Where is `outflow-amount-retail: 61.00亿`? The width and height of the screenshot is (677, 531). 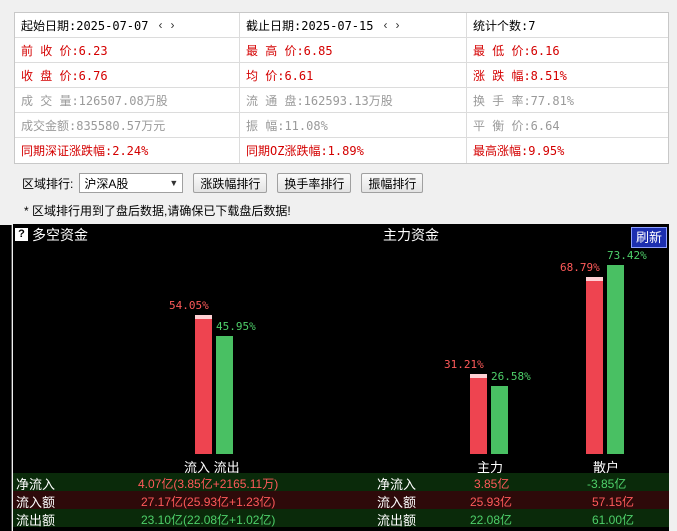
outflow-amount-retail: 61.00亿 is located at coordinates (613, 520).